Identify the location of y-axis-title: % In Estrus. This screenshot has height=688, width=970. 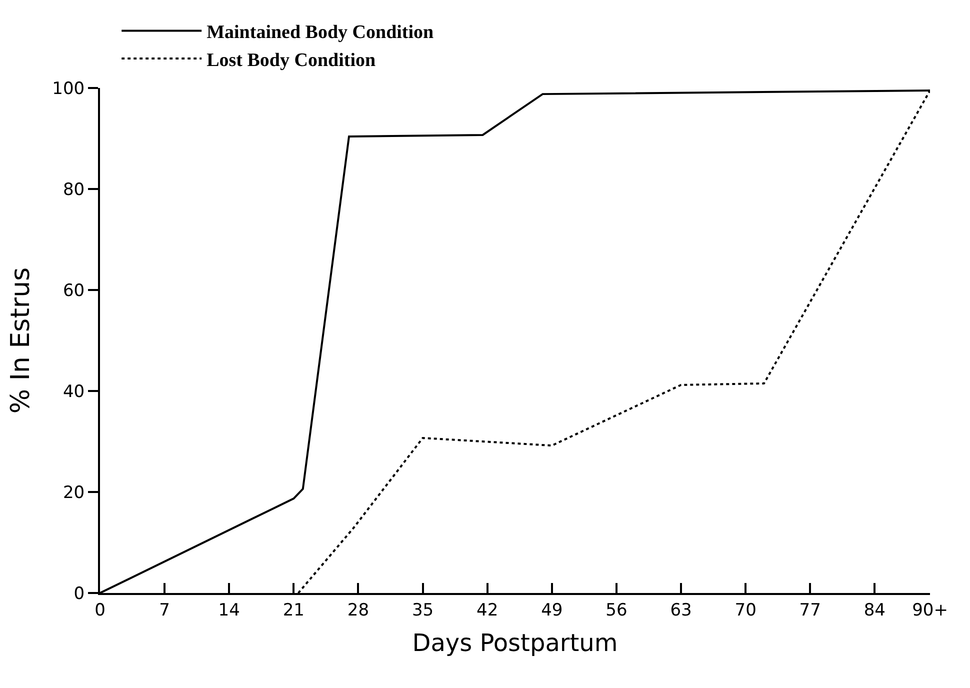
(21, 340).